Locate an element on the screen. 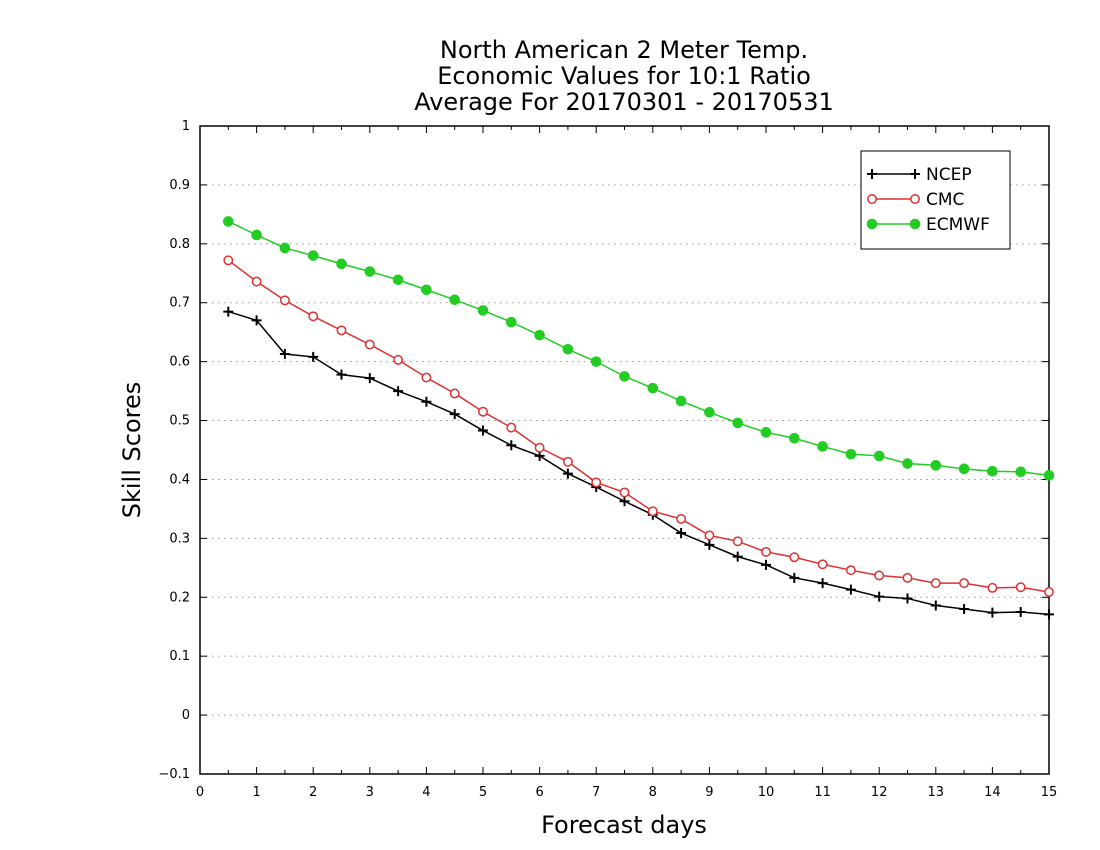 The height and width of the screenshot is (850, 1100). chart-title-line-2: Economic Values for 10:1 Ratio is located at coordinates (624, 76).